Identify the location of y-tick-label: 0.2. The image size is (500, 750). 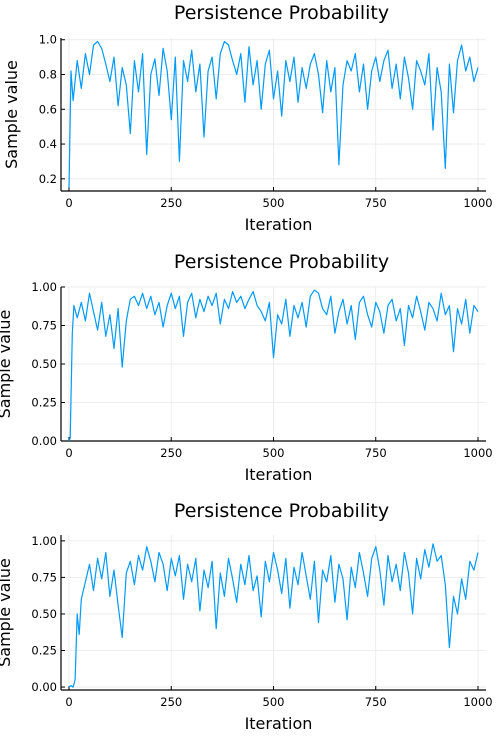
(48, 179).